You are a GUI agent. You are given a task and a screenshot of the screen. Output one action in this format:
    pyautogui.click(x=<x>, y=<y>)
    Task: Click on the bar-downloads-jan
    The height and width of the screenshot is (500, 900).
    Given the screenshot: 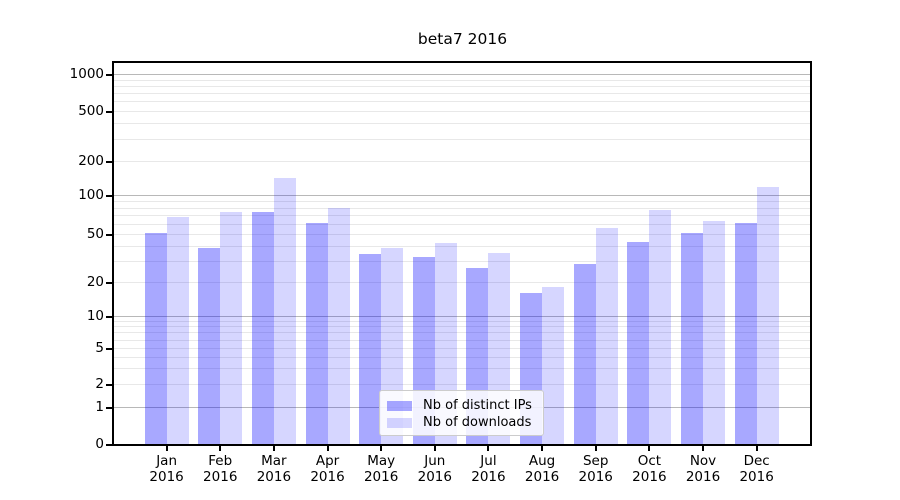 What is the action you would take?
    pyautogui.click(x=177, y=330)
    